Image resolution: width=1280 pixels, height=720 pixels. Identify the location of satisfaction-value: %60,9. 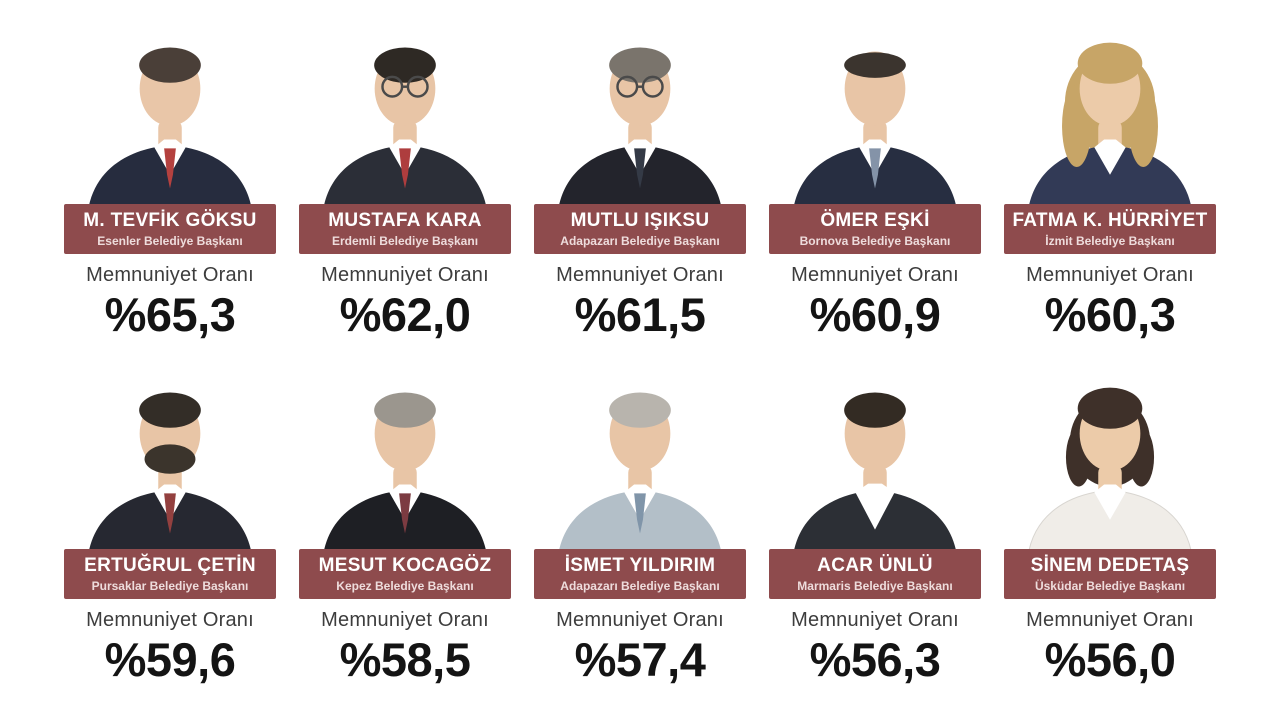
(875, 315).